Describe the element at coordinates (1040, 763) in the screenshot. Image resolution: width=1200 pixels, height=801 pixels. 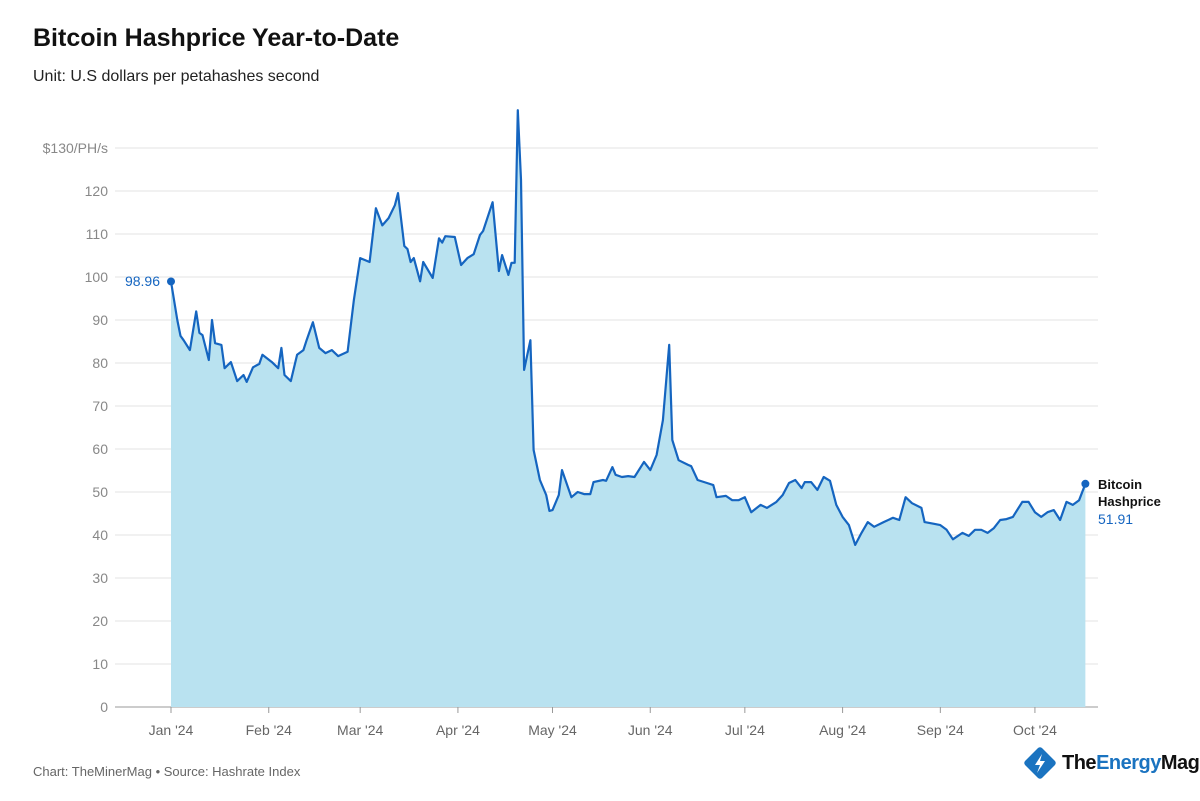
I see `lightning-diamond-icon` at that location.